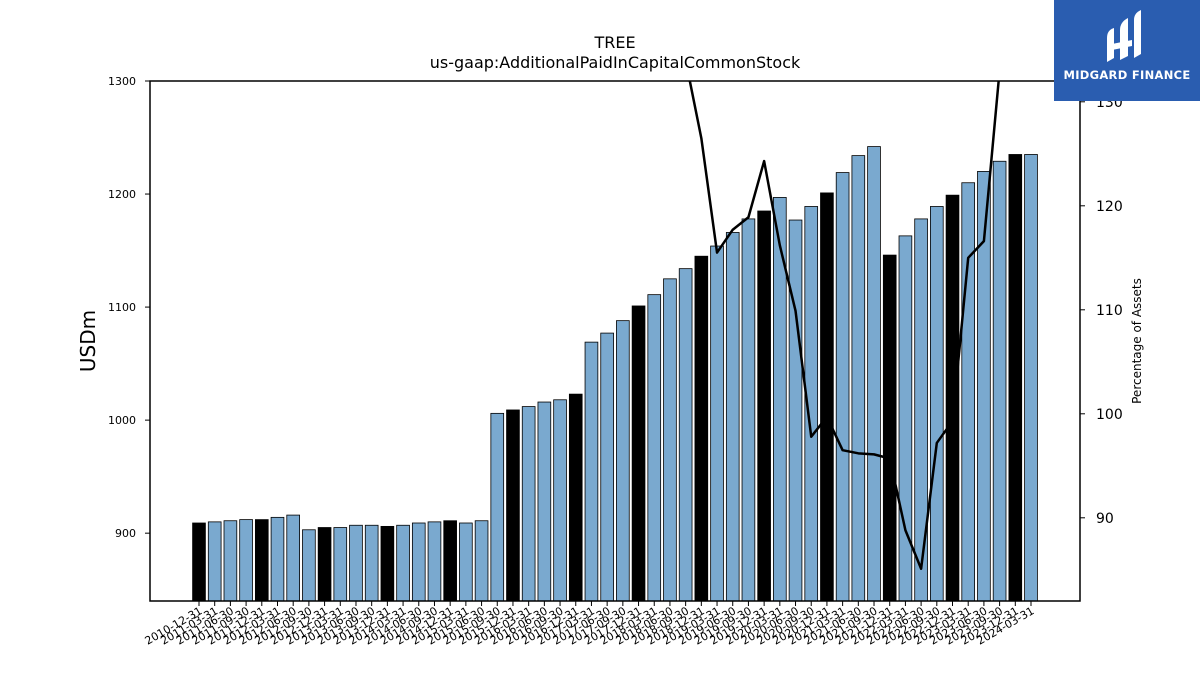 This screenshot has height=675, width=1200. I want to click on y2-tick-label: 90, so click(1105, 519).